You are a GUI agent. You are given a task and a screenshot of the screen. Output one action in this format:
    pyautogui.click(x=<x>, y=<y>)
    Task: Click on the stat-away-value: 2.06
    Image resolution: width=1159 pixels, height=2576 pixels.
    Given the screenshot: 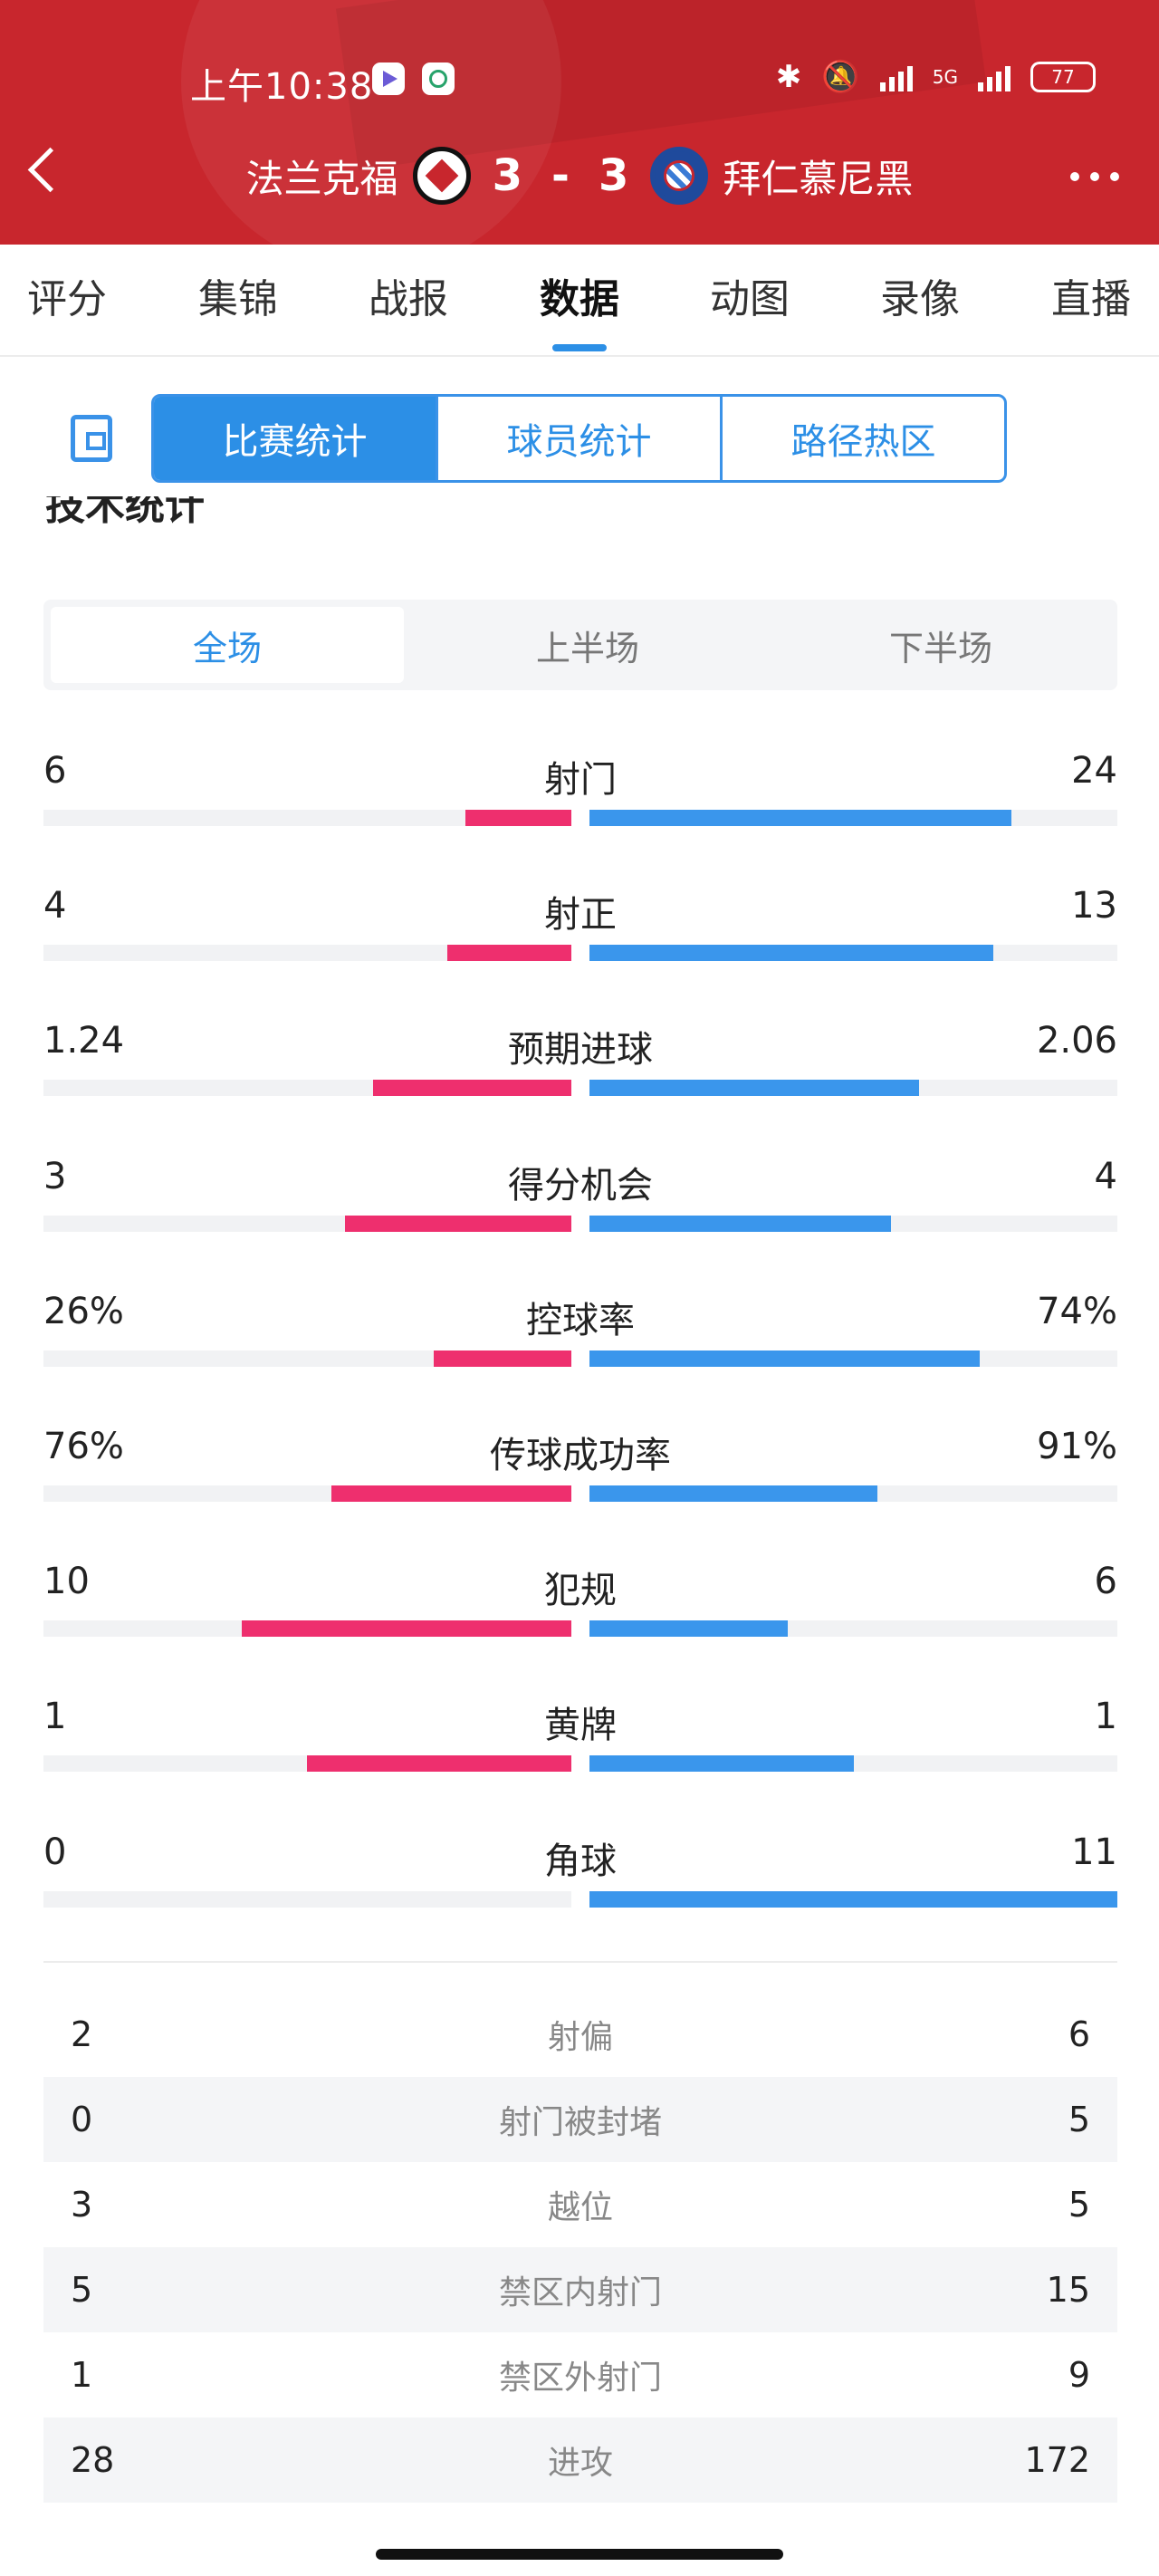 What is the action you would take?
    pyautogui.click(x=1077, y=1041)
    